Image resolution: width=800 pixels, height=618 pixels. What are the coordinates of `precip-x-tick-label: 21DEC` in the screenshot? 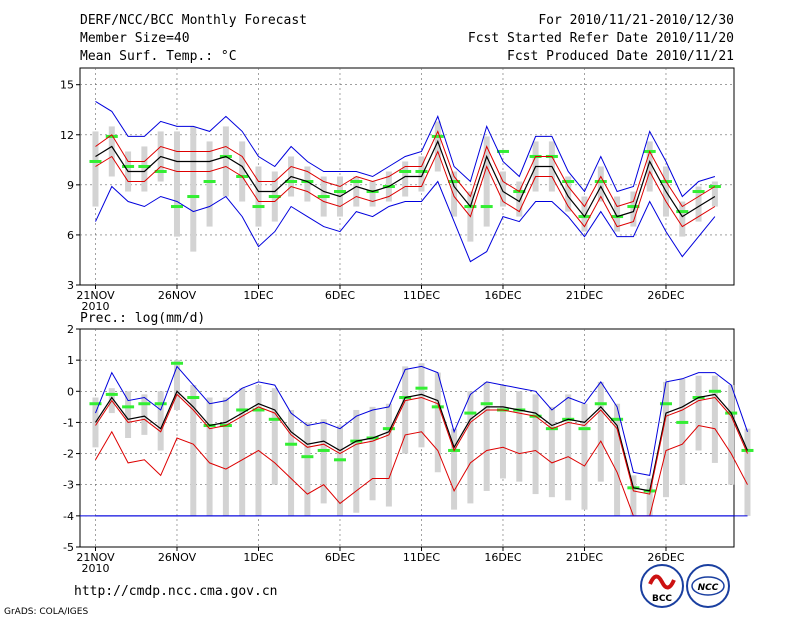 It's located at (584, 557).